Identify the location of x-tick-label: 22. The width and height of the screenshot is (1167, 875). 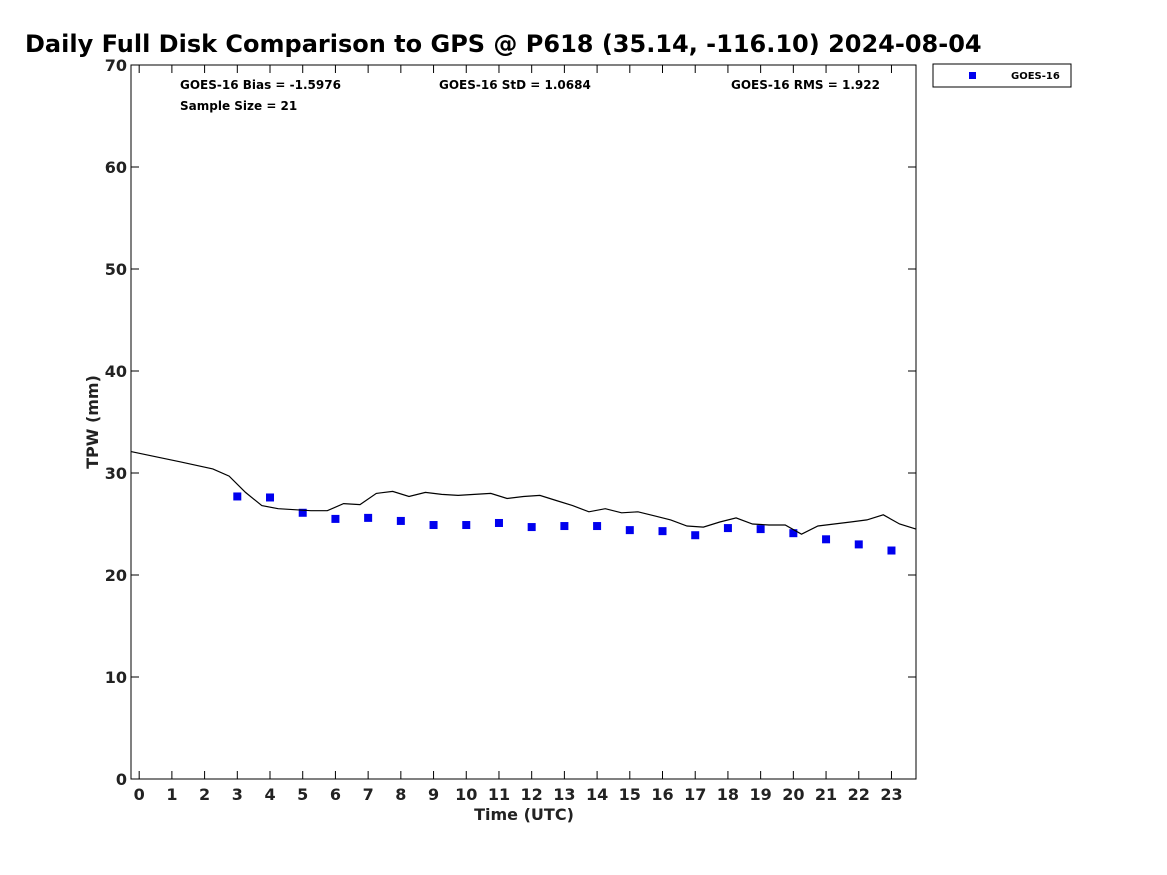
(859, 794).